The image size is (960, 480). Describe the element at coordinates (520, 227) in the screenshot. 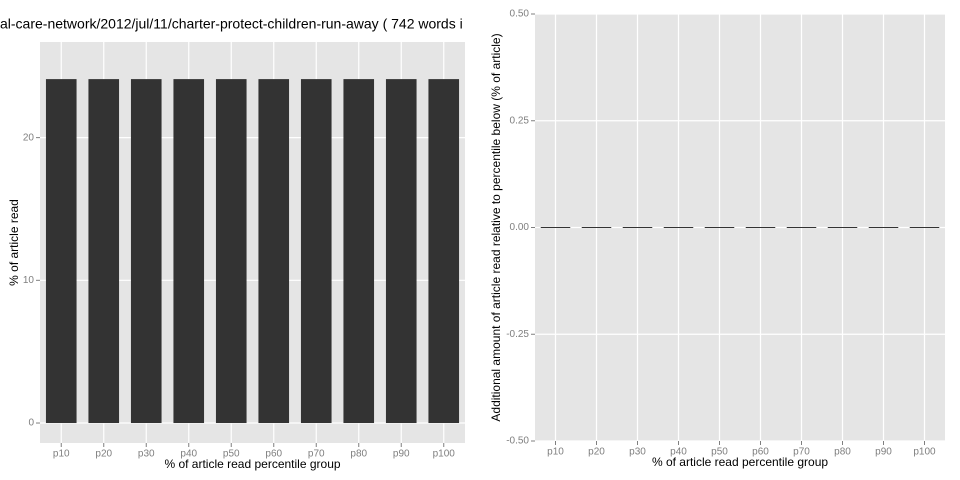

I see `y-tick-label: 0.00` at that location.